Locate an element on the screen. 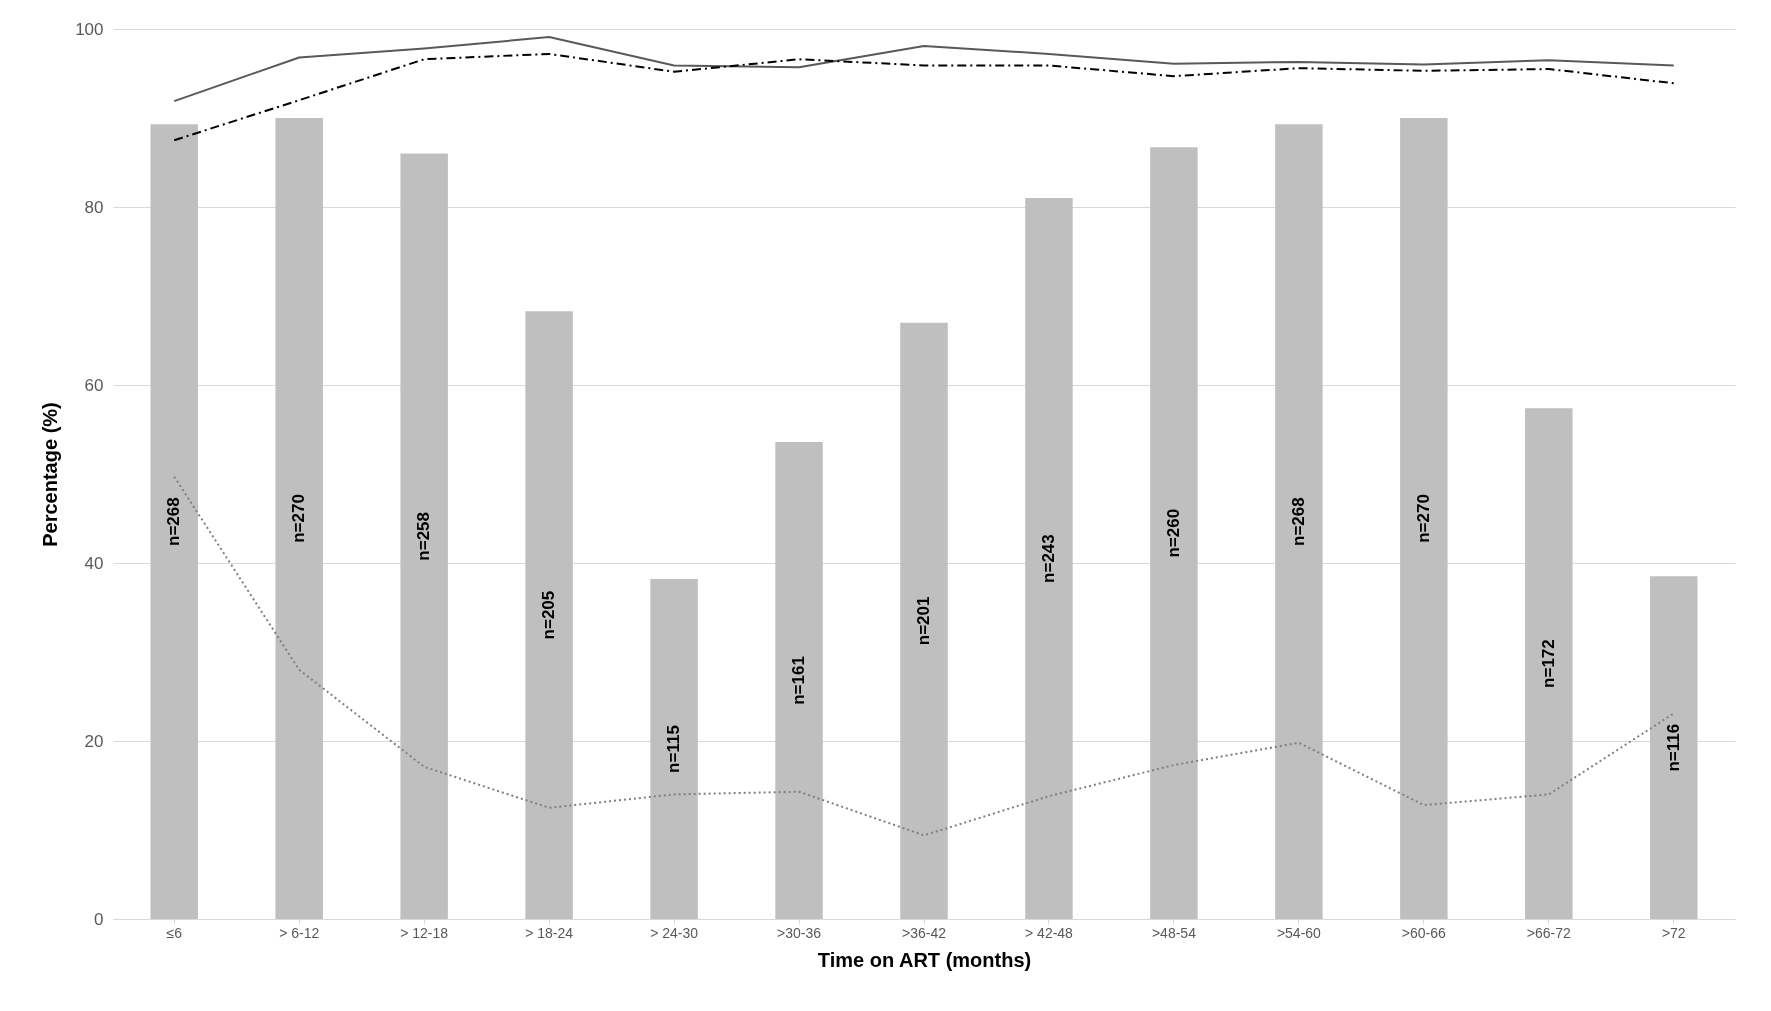 The height and width of the screenshot is (1011, 1771). x-tick-label: >60-66 is located at coordinates (1424, 932).